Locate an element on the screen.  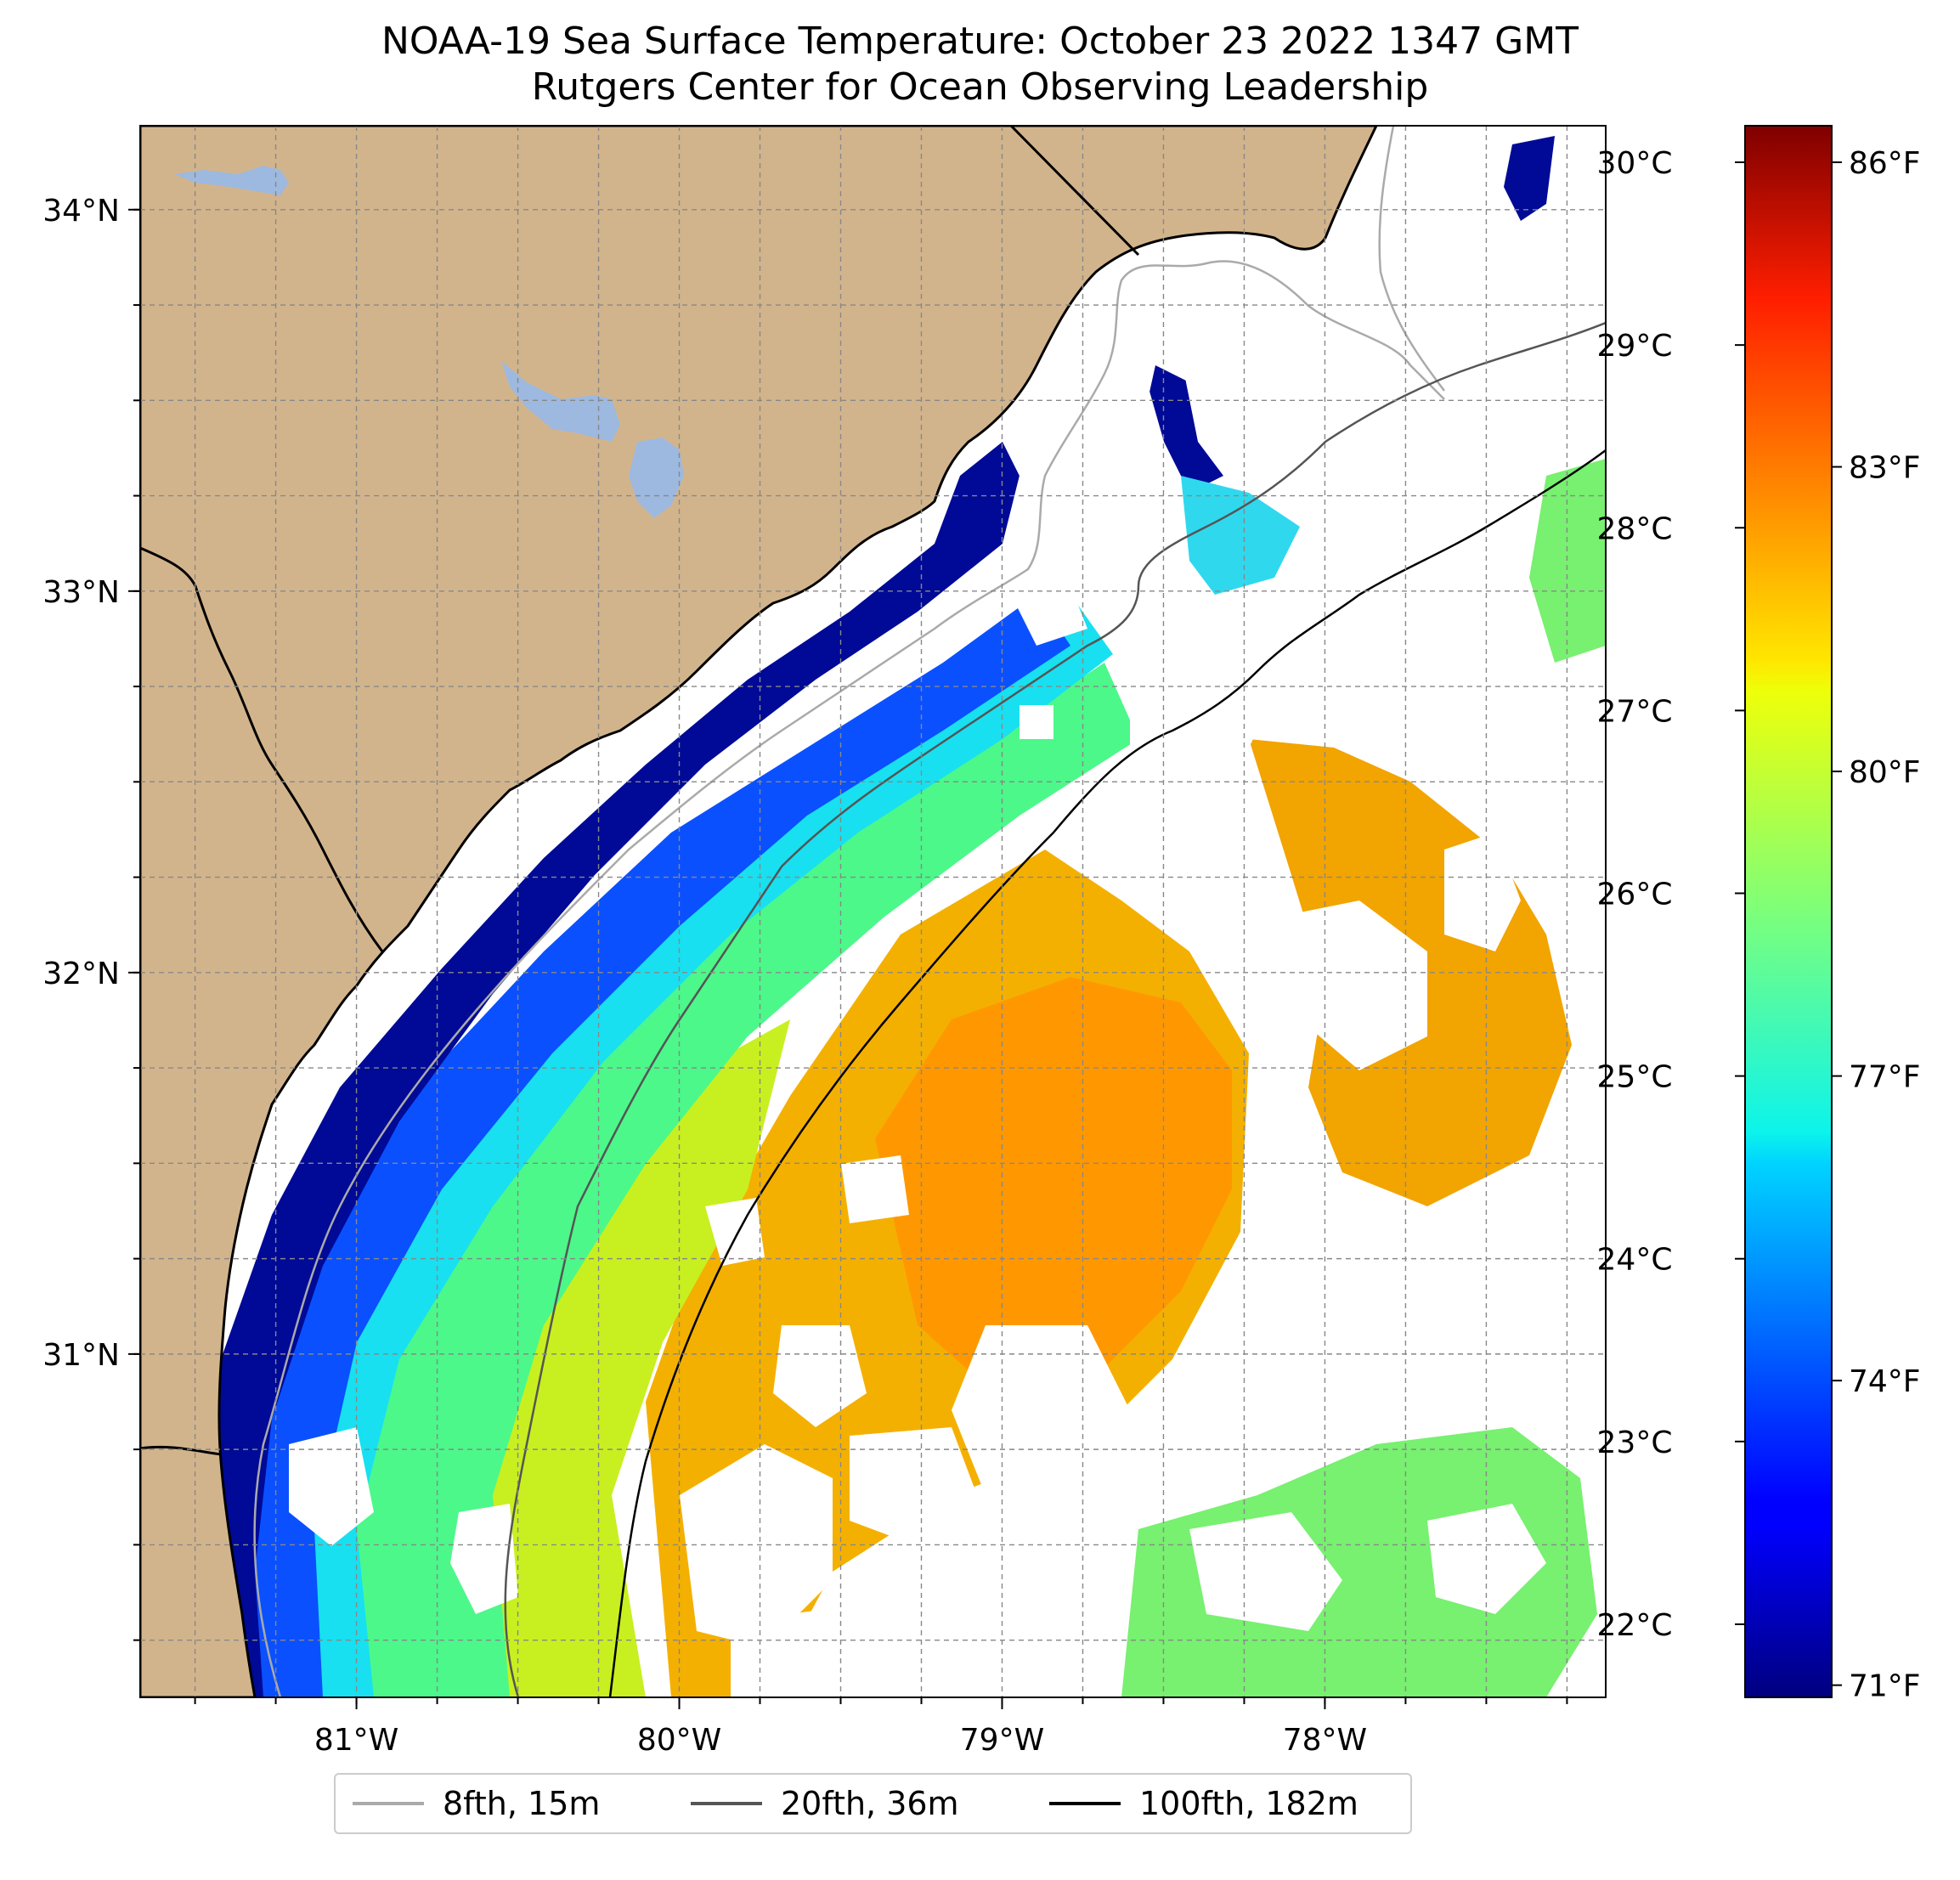
colorbar-gradient is located at coordinates (1789, 911).